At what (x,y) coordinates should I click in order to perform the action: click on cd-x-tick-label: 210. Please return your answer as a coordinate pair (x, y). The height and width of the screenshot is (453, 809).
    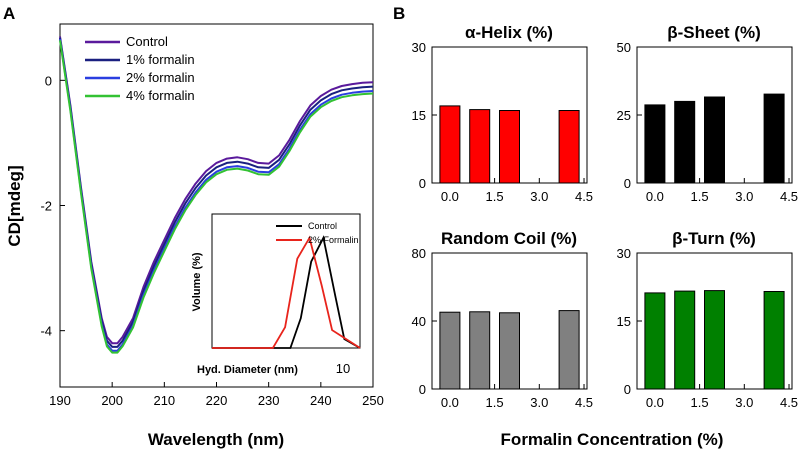
    Looking at the image, I should click on (164, 400).